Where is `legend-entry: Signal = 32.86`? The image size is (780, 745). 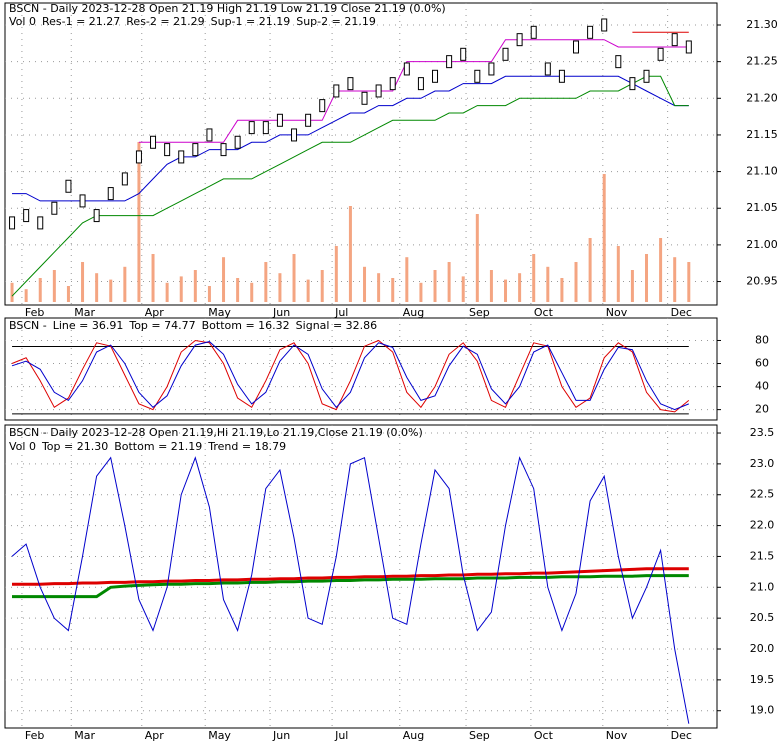 legend-entry: Signal = 32.86 is located at coordinates (337, 325).